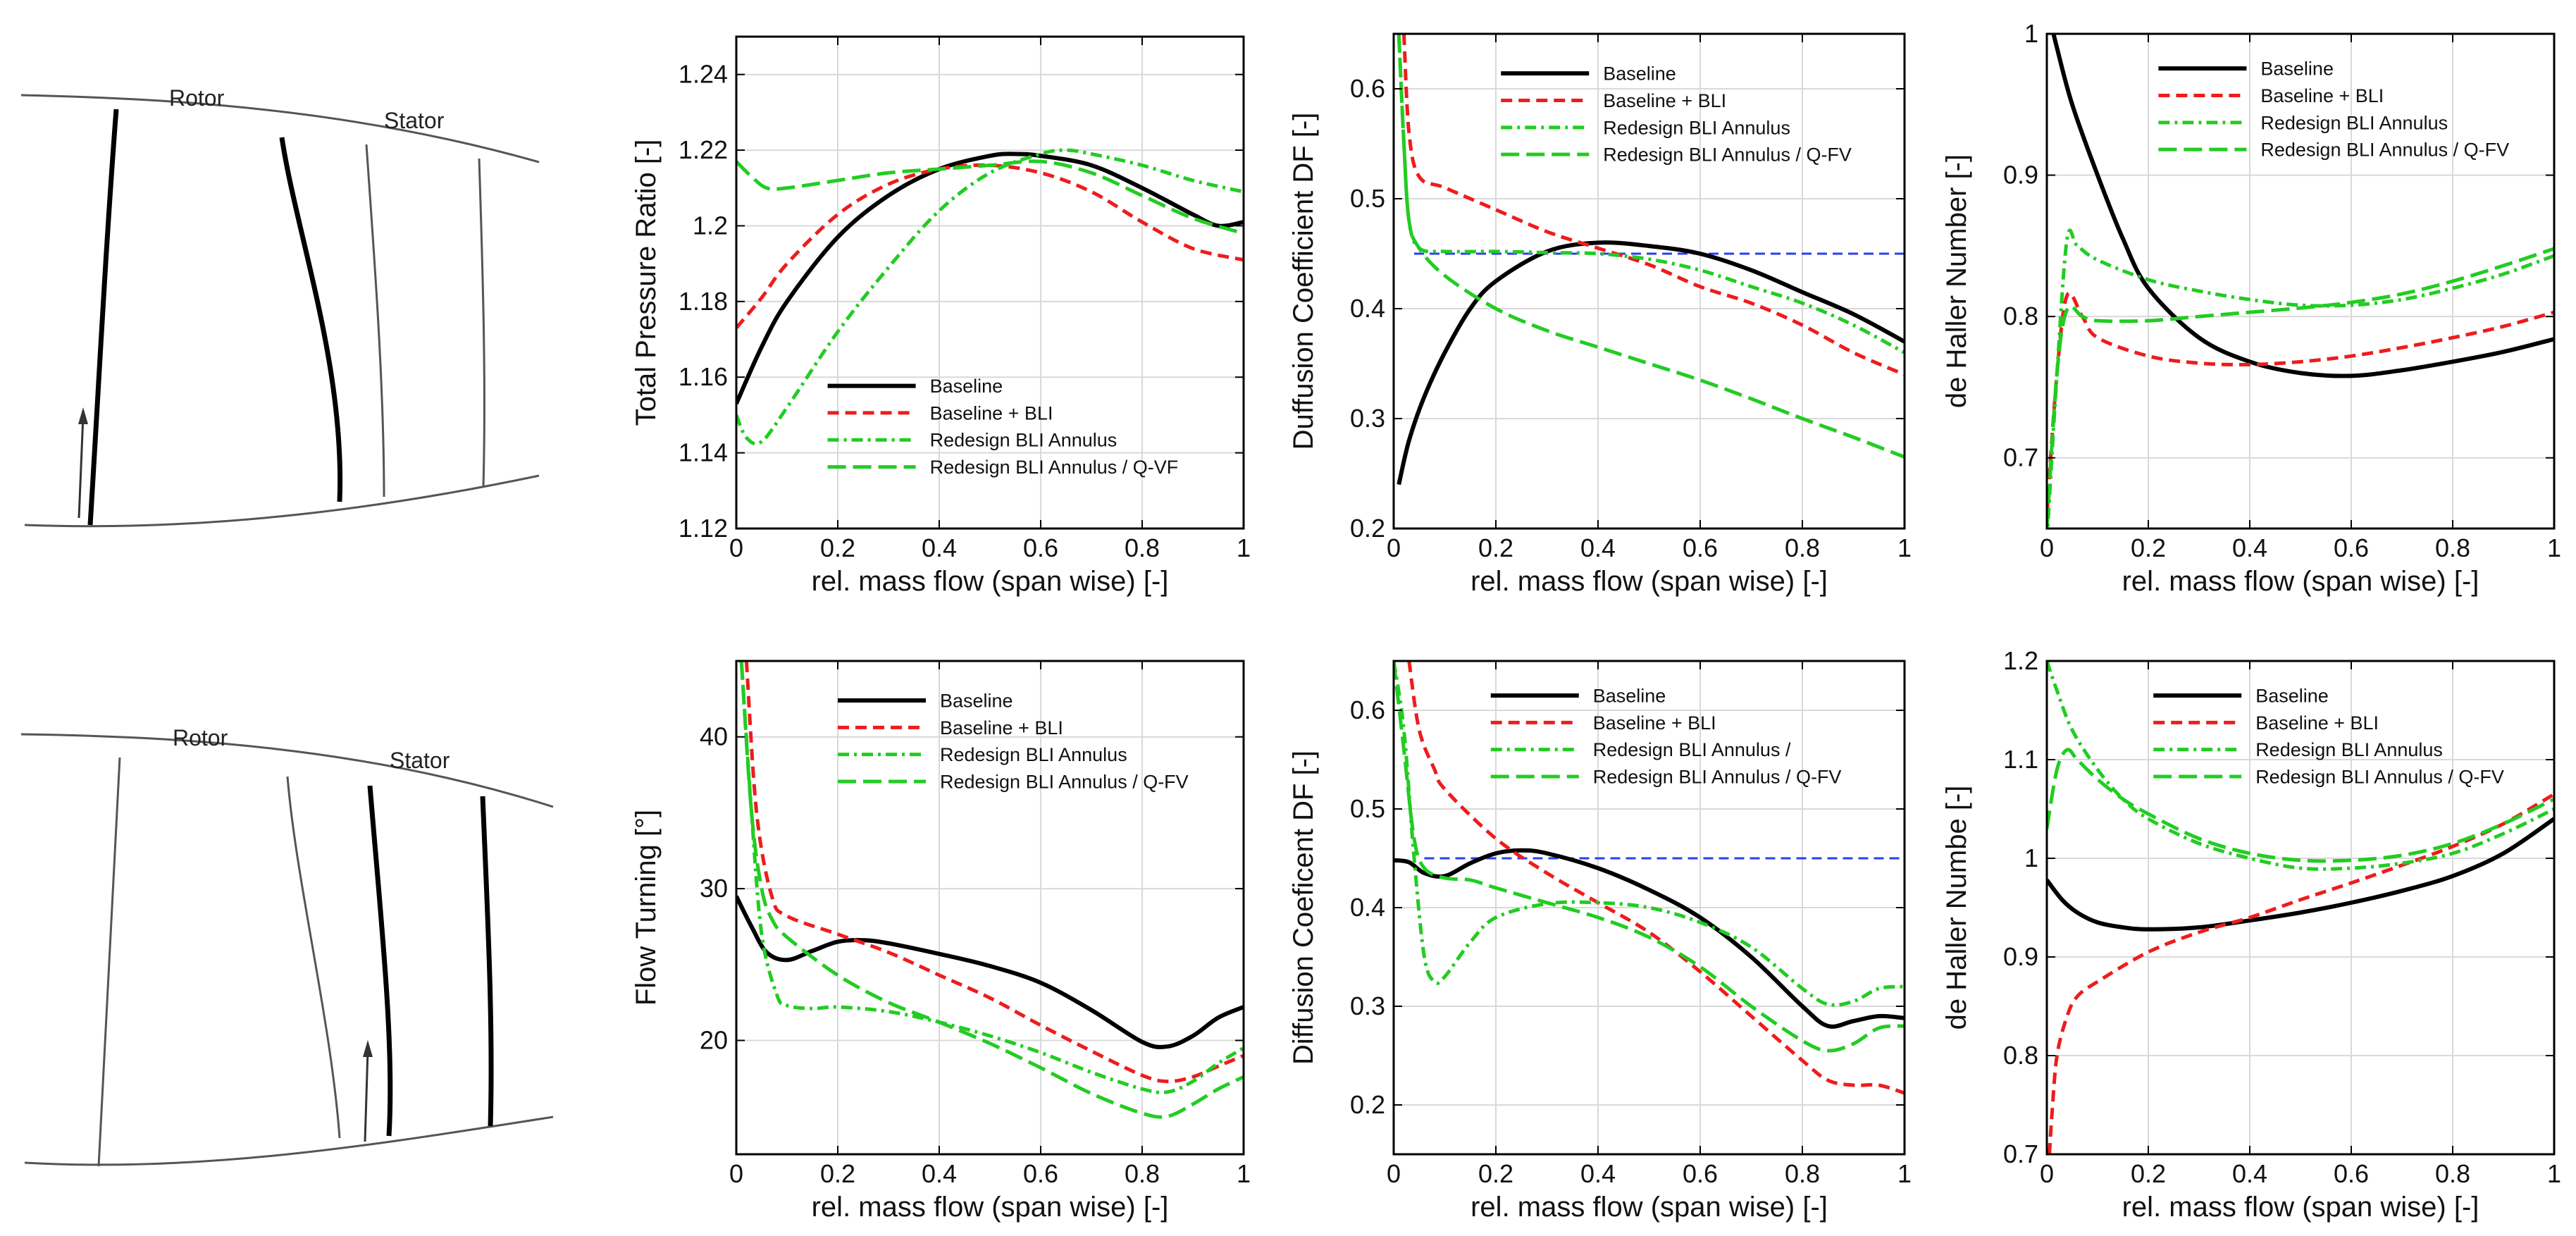 The width and height of the screenshot is (2576, 1236). What do you see at coordinates (1367, 308) in the screenshot?
I see `y-tick-label: 0.4` at bounding box center [1367, 308].